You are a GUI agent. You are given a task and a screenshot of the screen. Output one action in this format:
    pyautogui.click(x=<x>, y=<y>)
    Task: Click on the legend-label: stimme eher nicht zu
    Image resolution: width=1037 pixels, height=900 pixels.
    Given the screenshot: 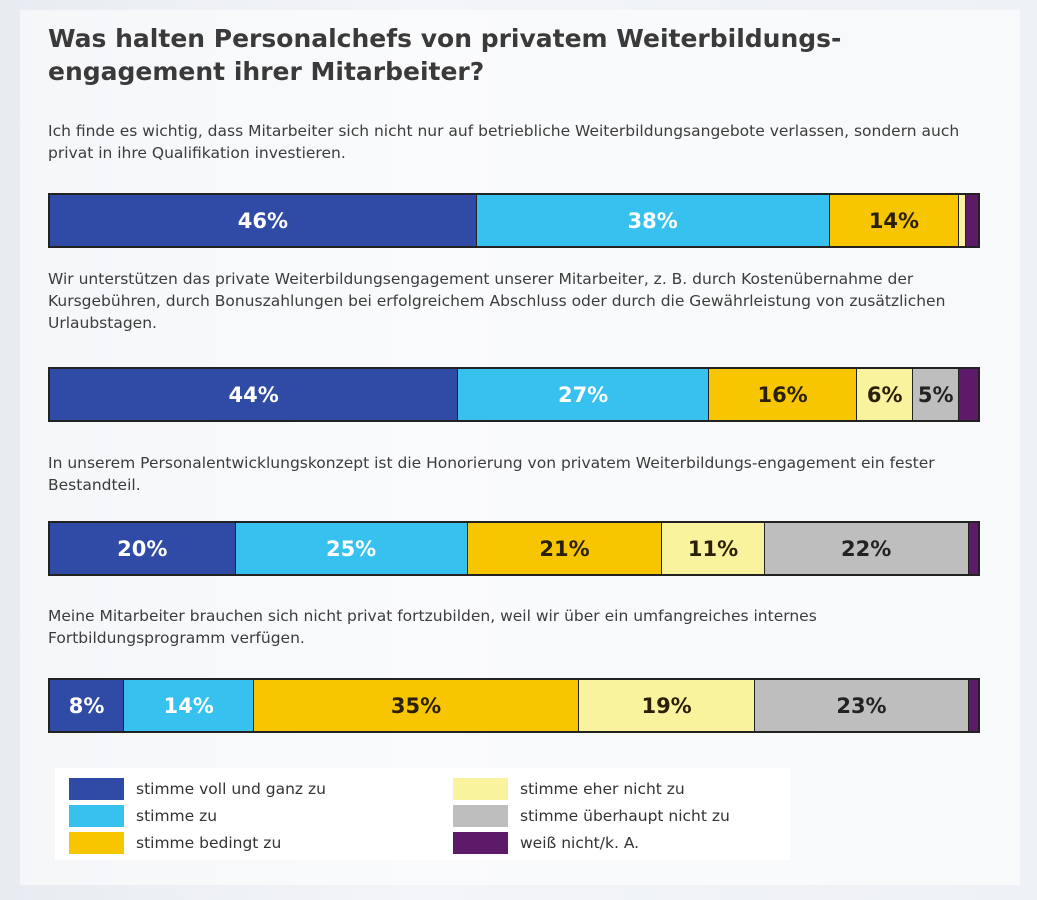 What is the action you would take?
    pyautogui.click(x=602, y=789)
    